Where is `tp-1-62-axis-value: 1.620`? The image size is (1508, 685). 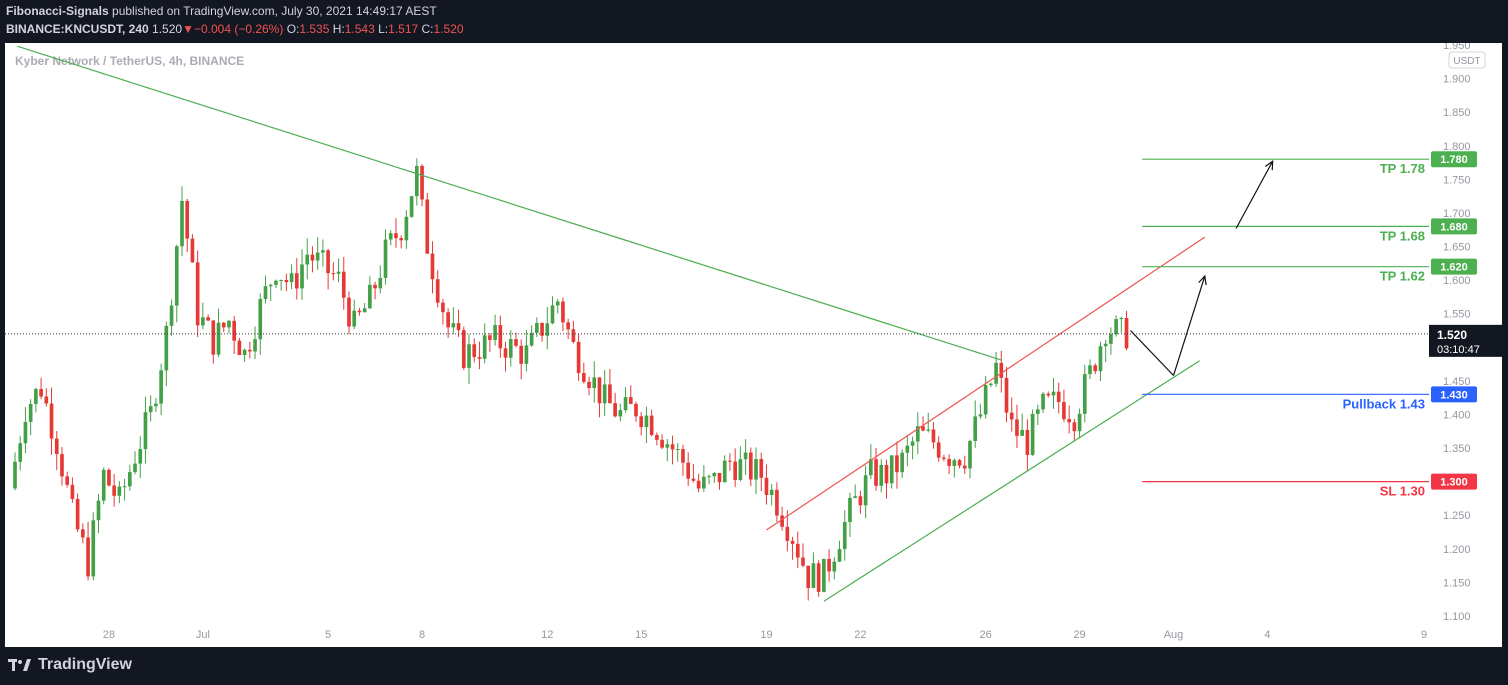 tp-1-62-axis-value: 1.620 is located at coordinates (1454, 268).